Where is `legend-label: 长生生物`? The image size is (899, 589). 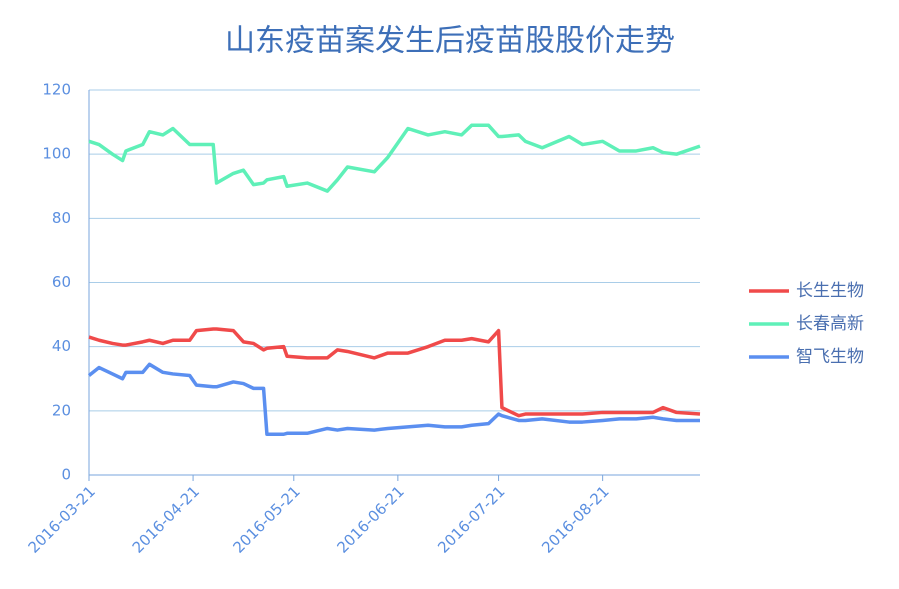 legend-label: 长生生物 is located at coordinates (830, 291).